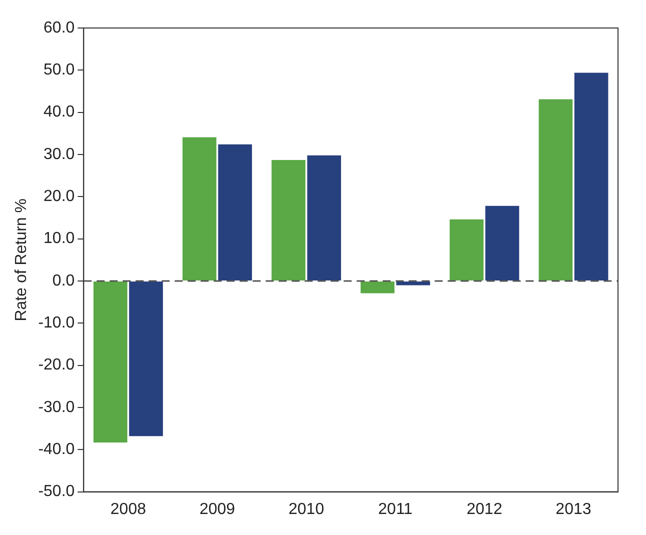  Describe the element at coordinates (128, 509) in the screenshot. I see `x-tick-label: 2008` at that location.